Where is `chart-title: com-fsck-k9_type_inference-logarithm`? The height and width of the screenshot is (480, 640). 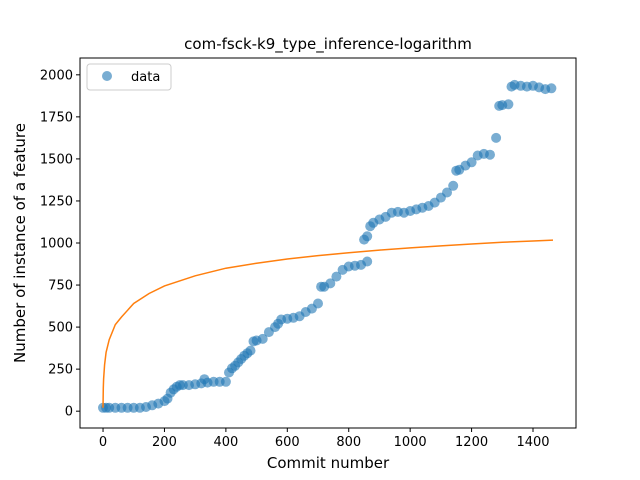 chart-title: com-fsck-k9_type_inference-logarithm is located at coordinates (328, 44).